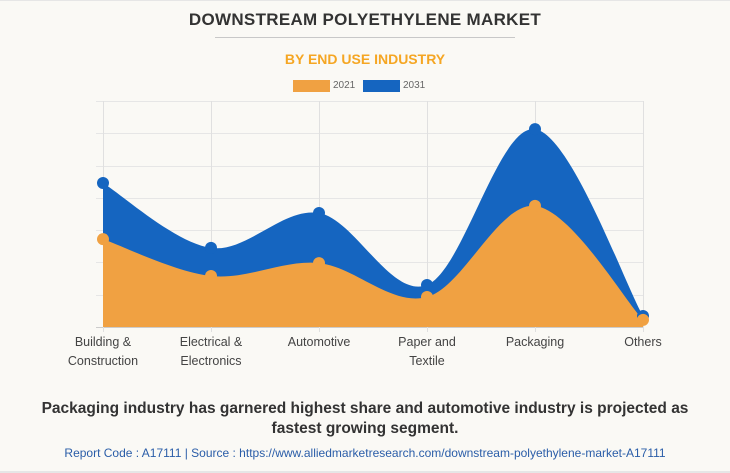 The width and height of the screenshot is (730, 473). Describe the element at coordinates (103, 351) in the screenshot. I see `x-tick-label: Building & Construction` at that location.